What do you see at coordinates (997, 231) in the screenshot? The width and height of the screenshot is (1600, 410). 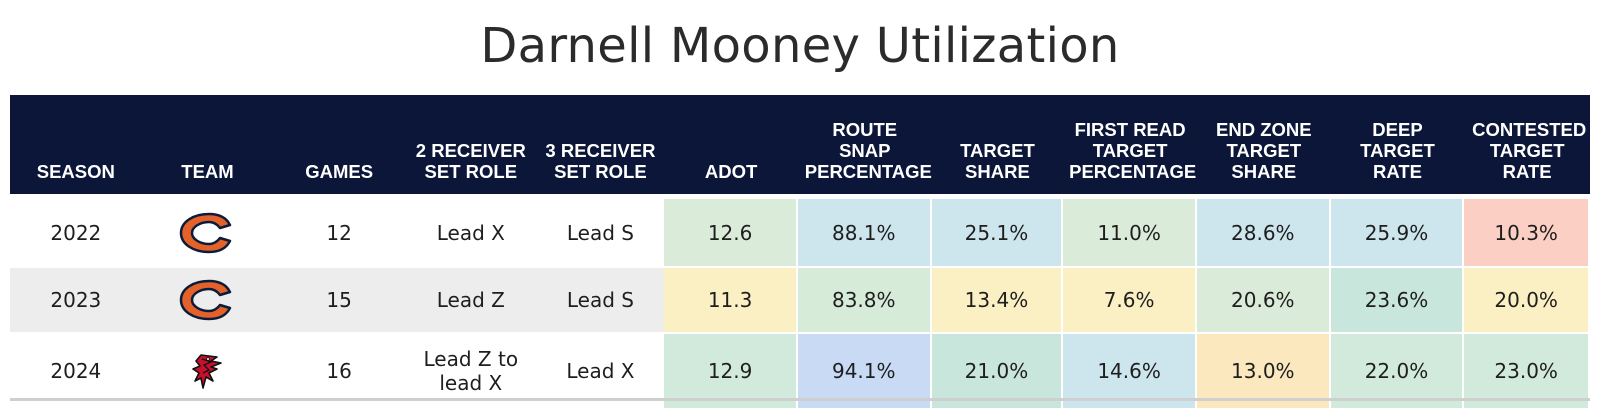 I see `target-share-cell: 25.1%` at bounding box center [997, 231].